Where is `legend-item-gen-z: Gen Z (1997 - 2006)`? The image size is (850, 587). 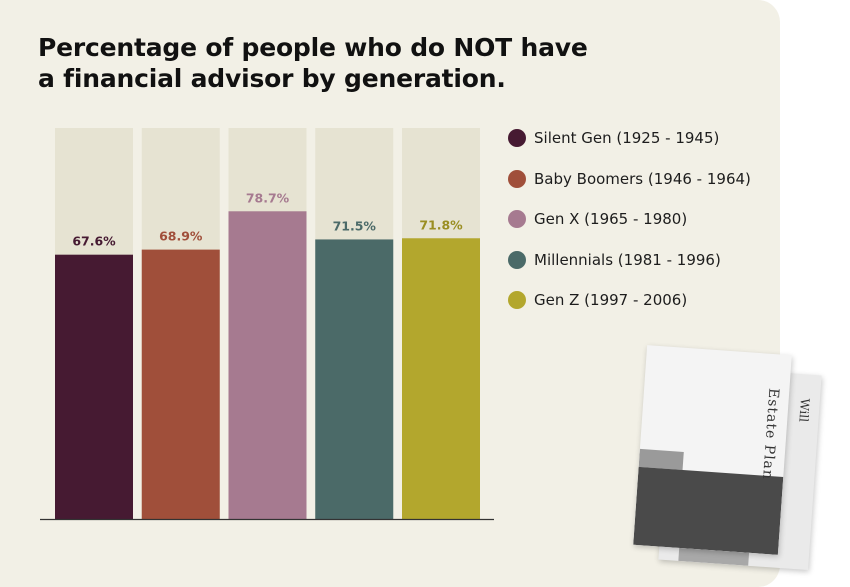
legend-item-gen-z: Gen Z (1997 - 2006) is located at coordinates (629, 300).